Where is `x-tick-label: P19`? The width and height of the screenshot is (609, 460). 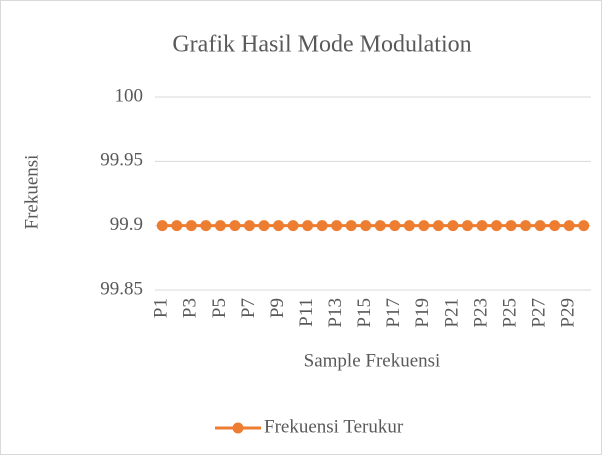 x-tick-label: P19 is located at coordinates (422, 313).